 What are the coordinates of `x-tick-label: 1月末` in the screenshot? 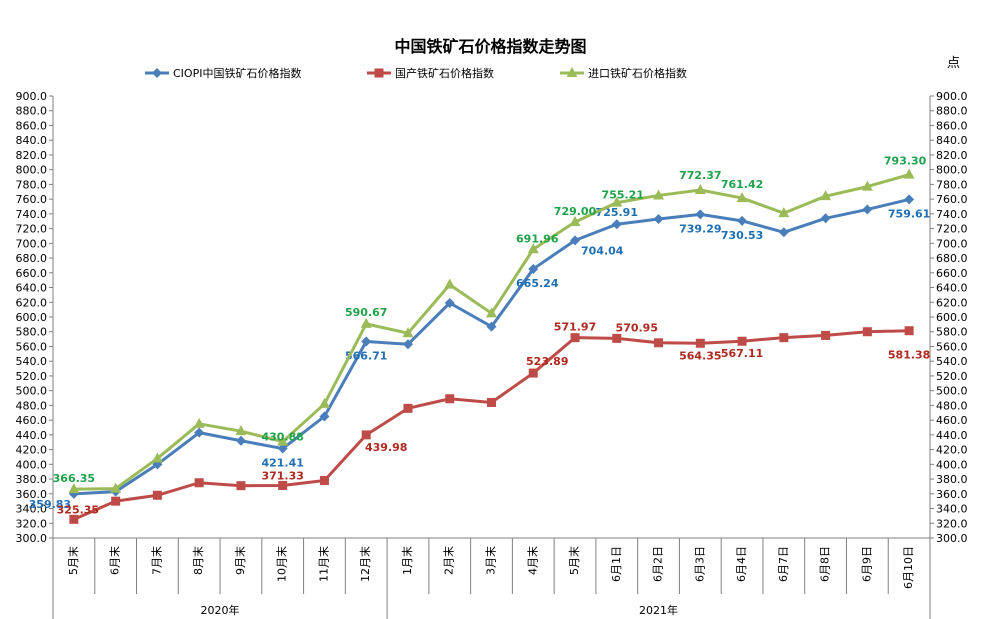 It's located at (407, 560).